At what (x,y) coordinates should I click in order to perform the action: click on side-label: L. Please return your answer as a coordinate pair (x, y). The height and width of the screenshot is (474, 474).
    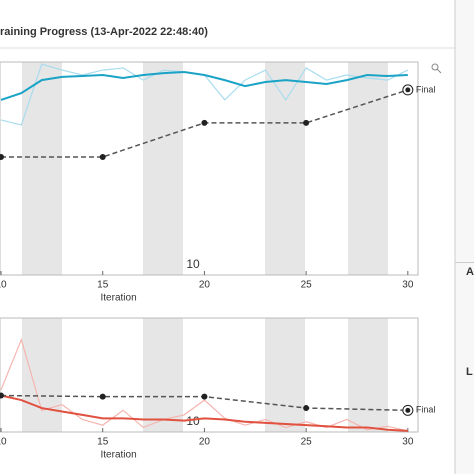
    Looking at the image, I should click on (469, 372).